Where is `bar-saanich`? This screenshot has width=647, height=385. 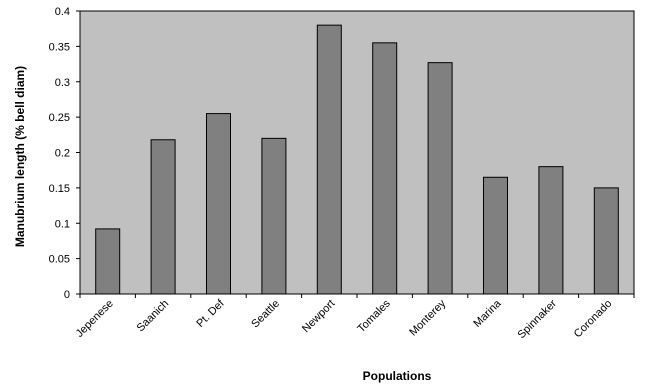 bar-saanich is located at coordinates (163, 217).